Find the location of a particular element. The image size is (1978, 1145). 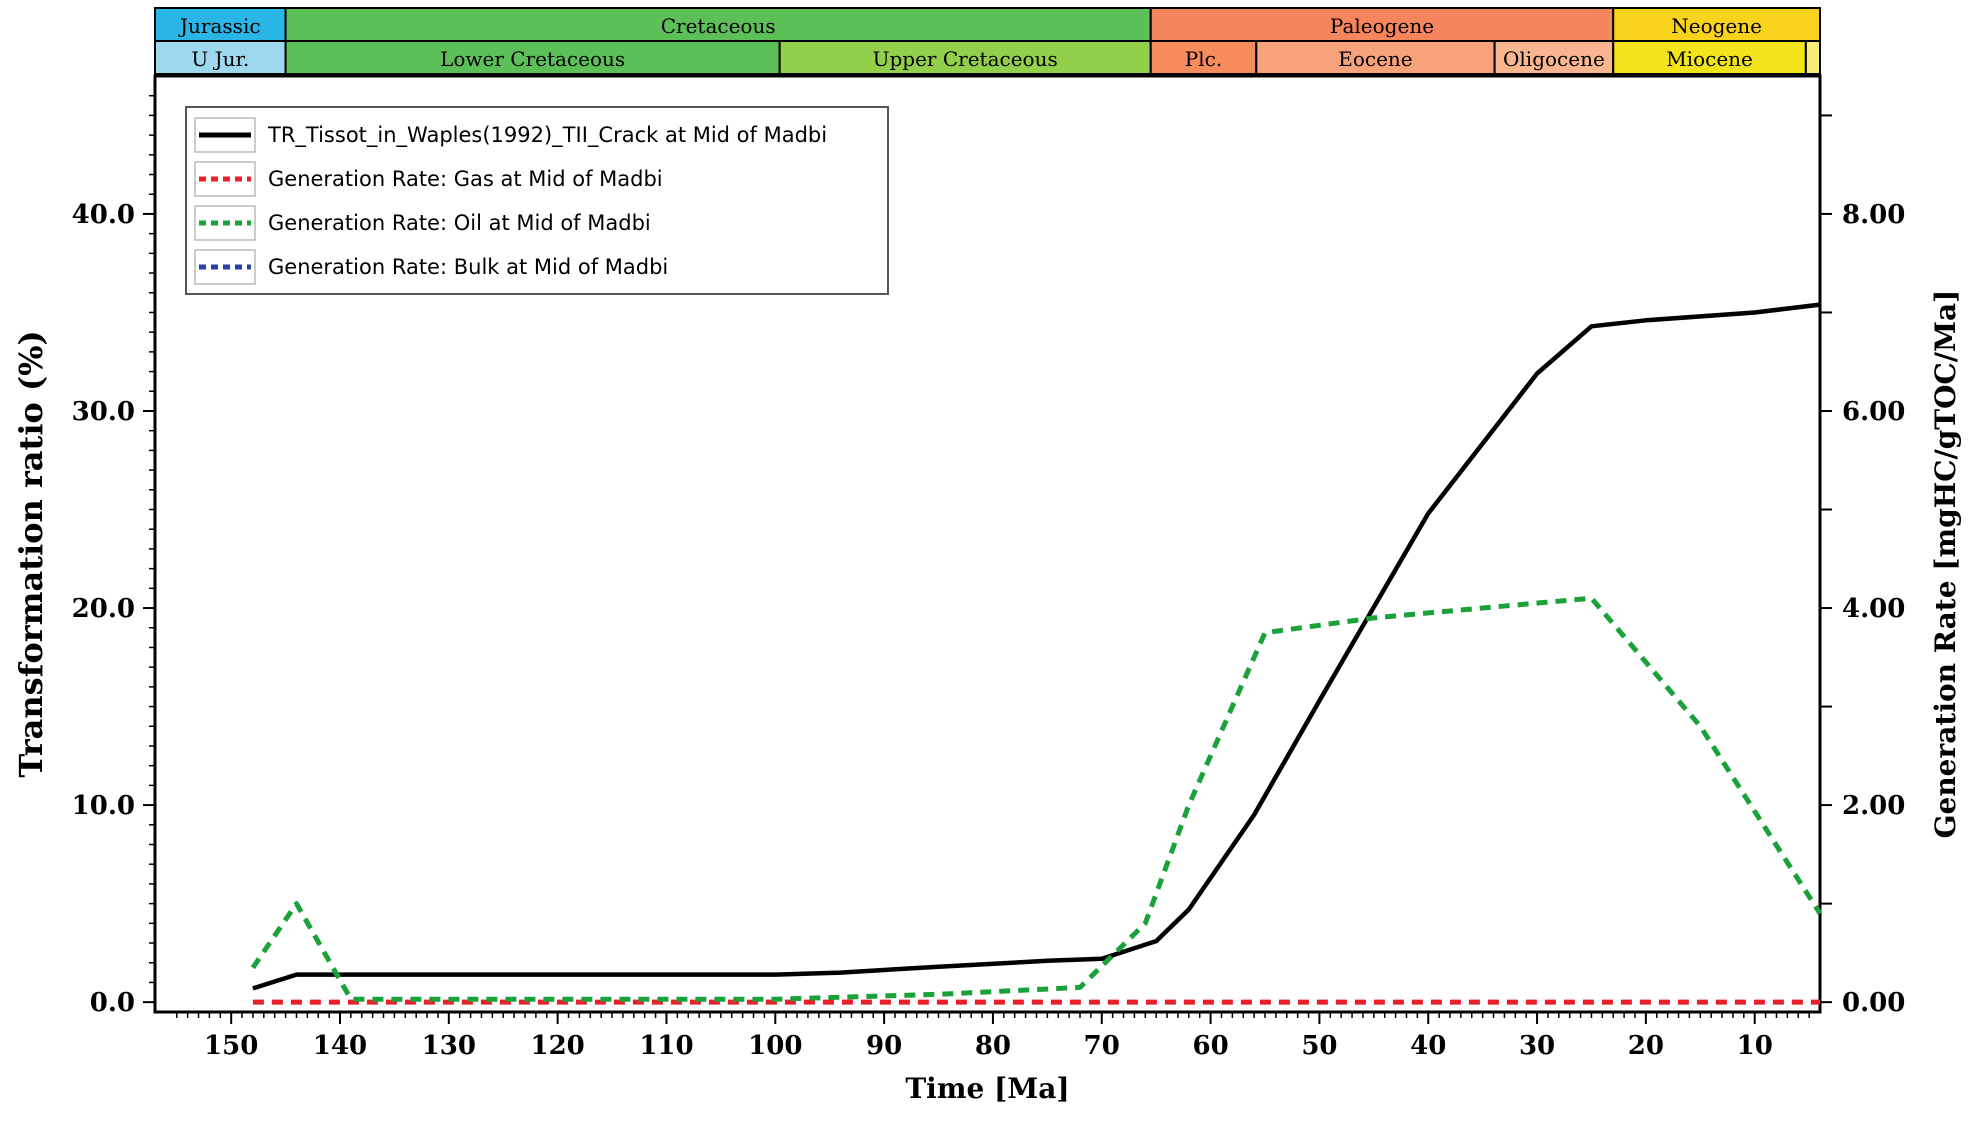

x-tick-label: 20 is located at coordinates (1646, 1046).